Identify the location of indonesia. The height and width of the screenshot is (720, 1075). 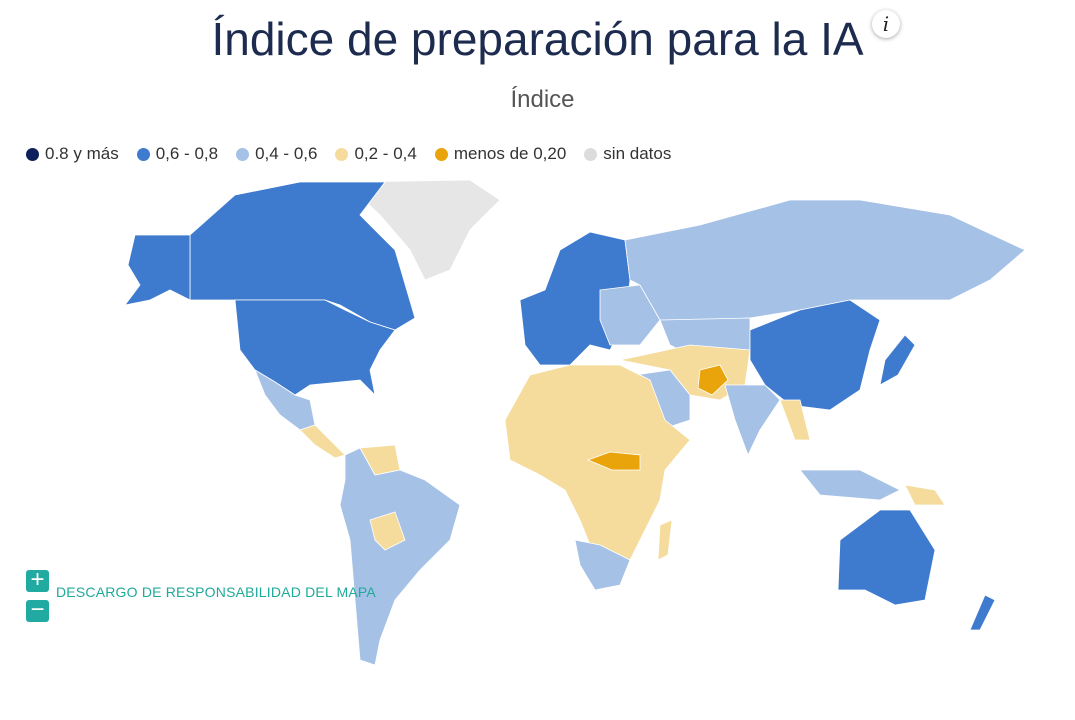
(850, 485).